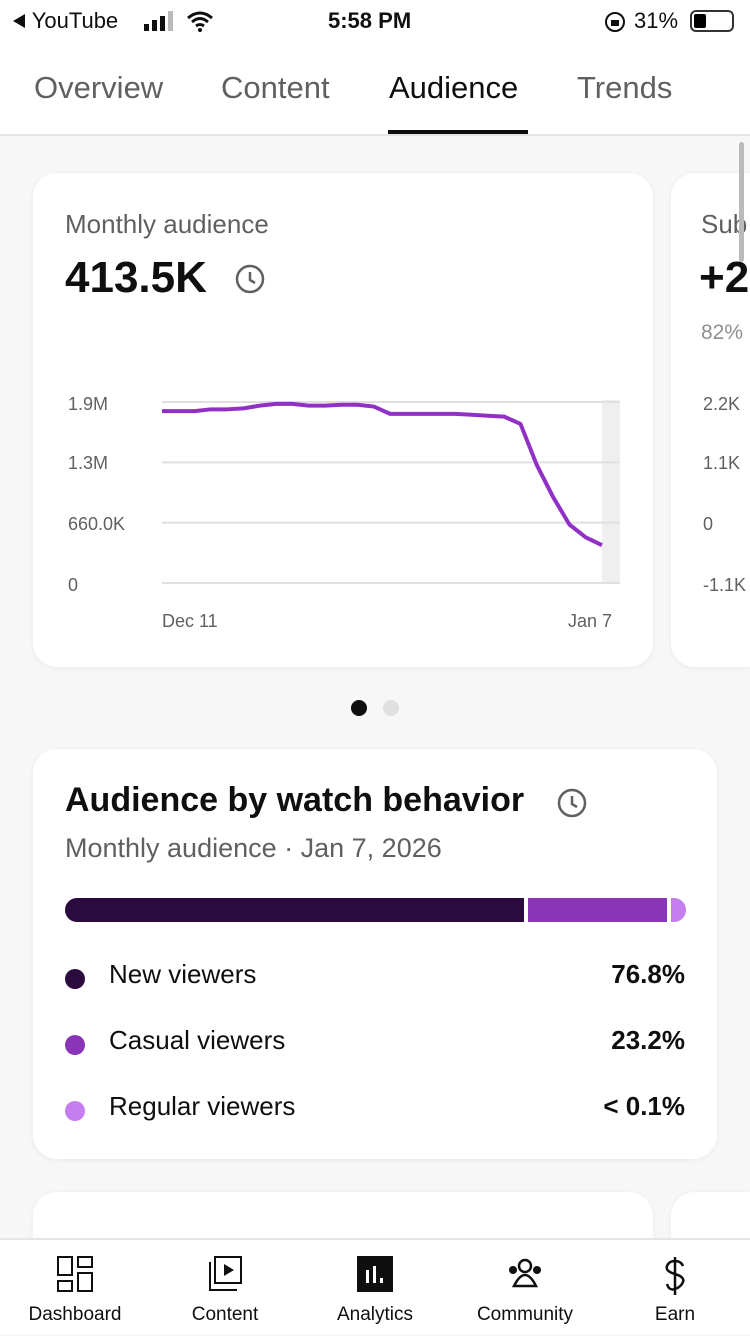 This screenshot has height=1336, width=750. I want to click on x-tick: Dec 11, so click(190, 621).